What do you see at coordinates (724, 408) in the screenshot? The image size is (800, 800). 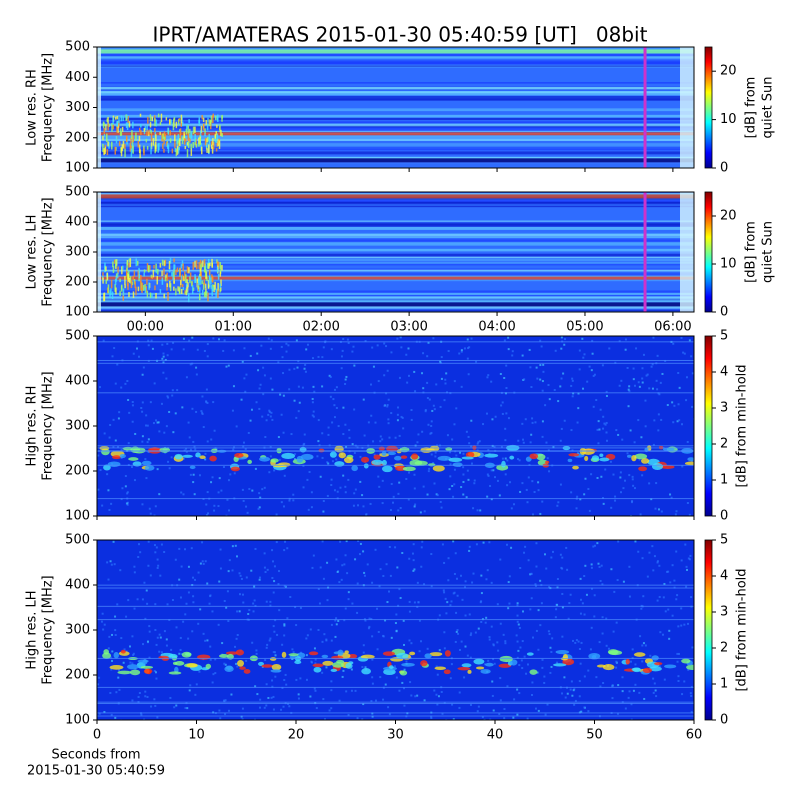 I see `colorbar-tick-label: 3` at bounding box center [724, 408].